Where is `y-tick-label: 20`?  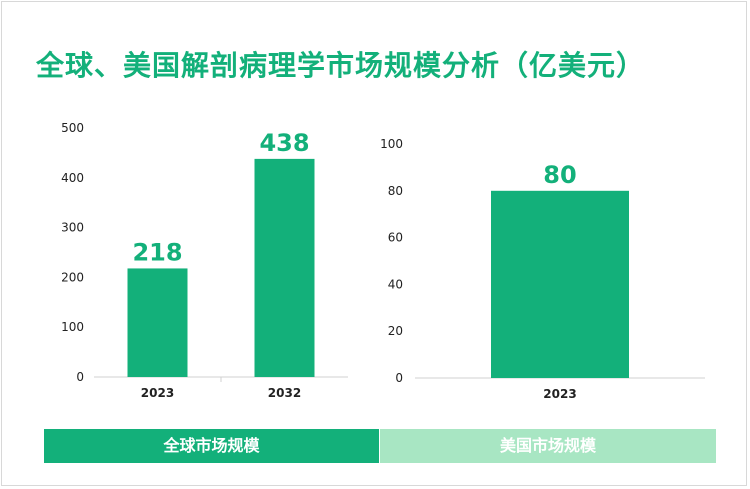 y-tick-label: 20 is located at coordinates (395, 331).